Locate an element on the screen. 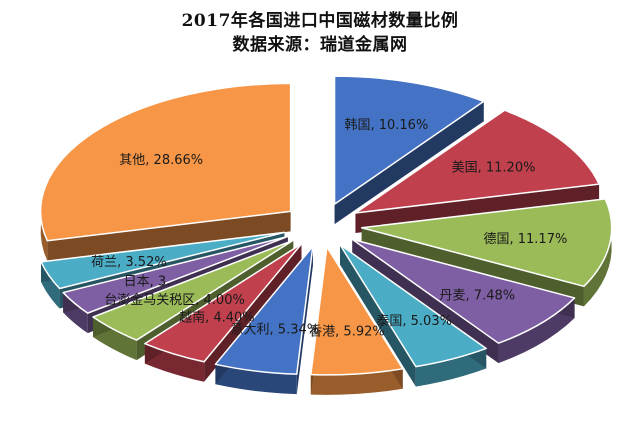 This screenshot has width=640, height=437. pie-slice-label: 泰国, 5.03% is located at coordinates (414, 321).